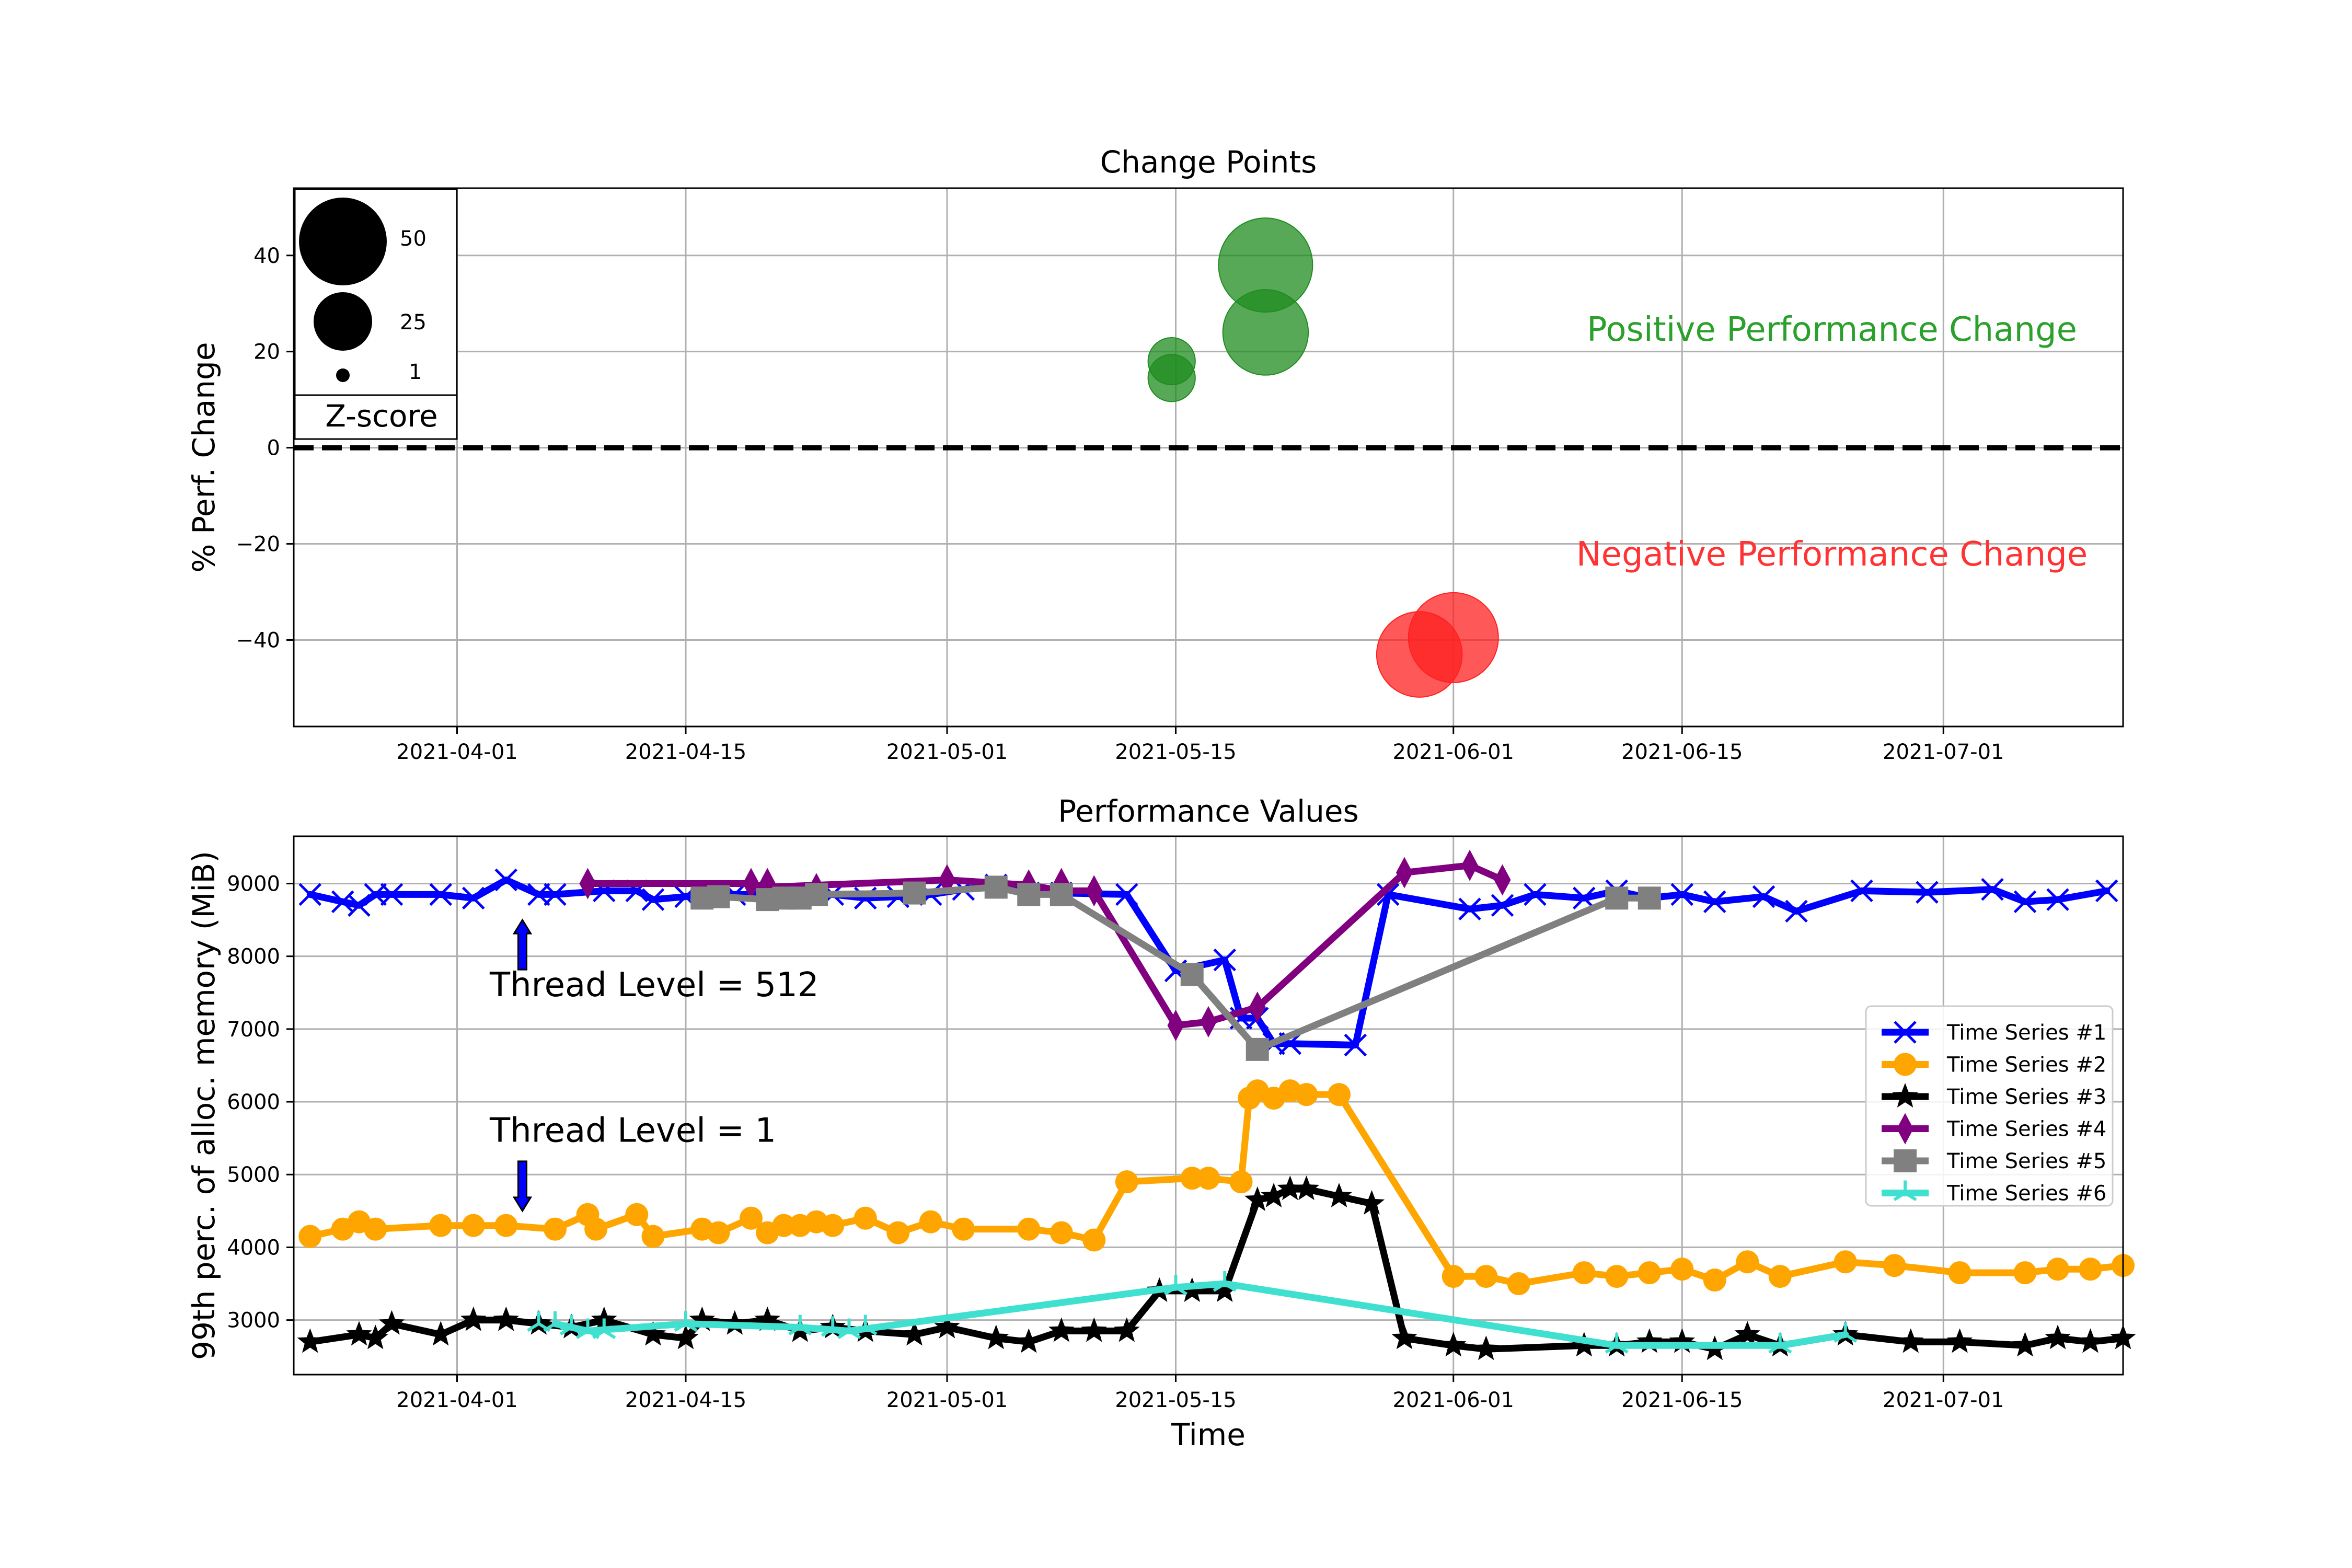  I want to click on change-points-x-tick-label: 2021-07-01, so click(1943, 752).